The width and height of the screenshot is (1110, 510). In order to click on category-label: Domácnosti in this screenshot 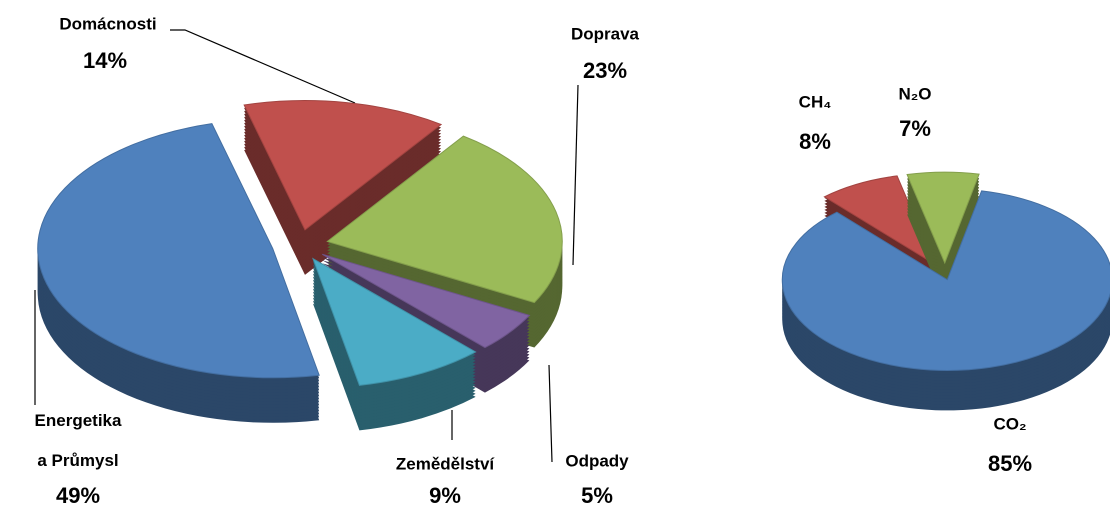, I will do `click(107, 23)`.